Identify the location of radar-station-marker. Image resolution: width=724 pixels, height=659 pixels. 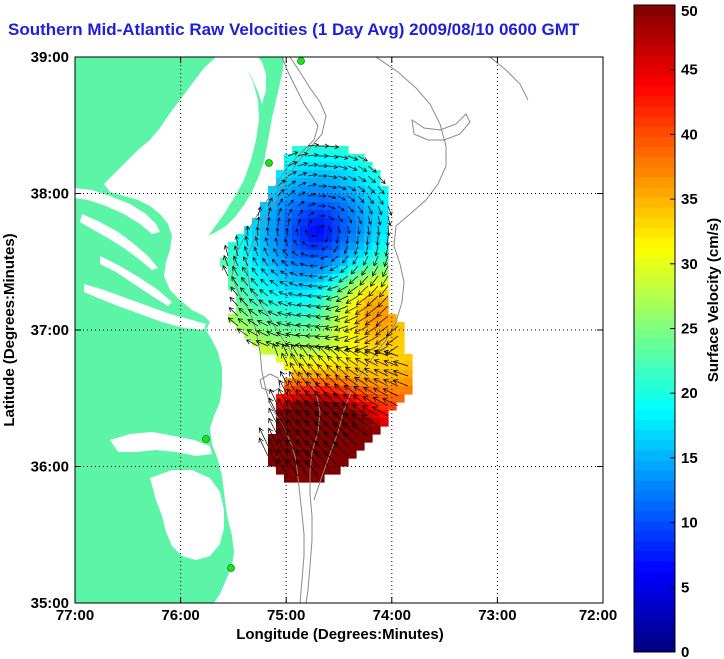
(206, 439).